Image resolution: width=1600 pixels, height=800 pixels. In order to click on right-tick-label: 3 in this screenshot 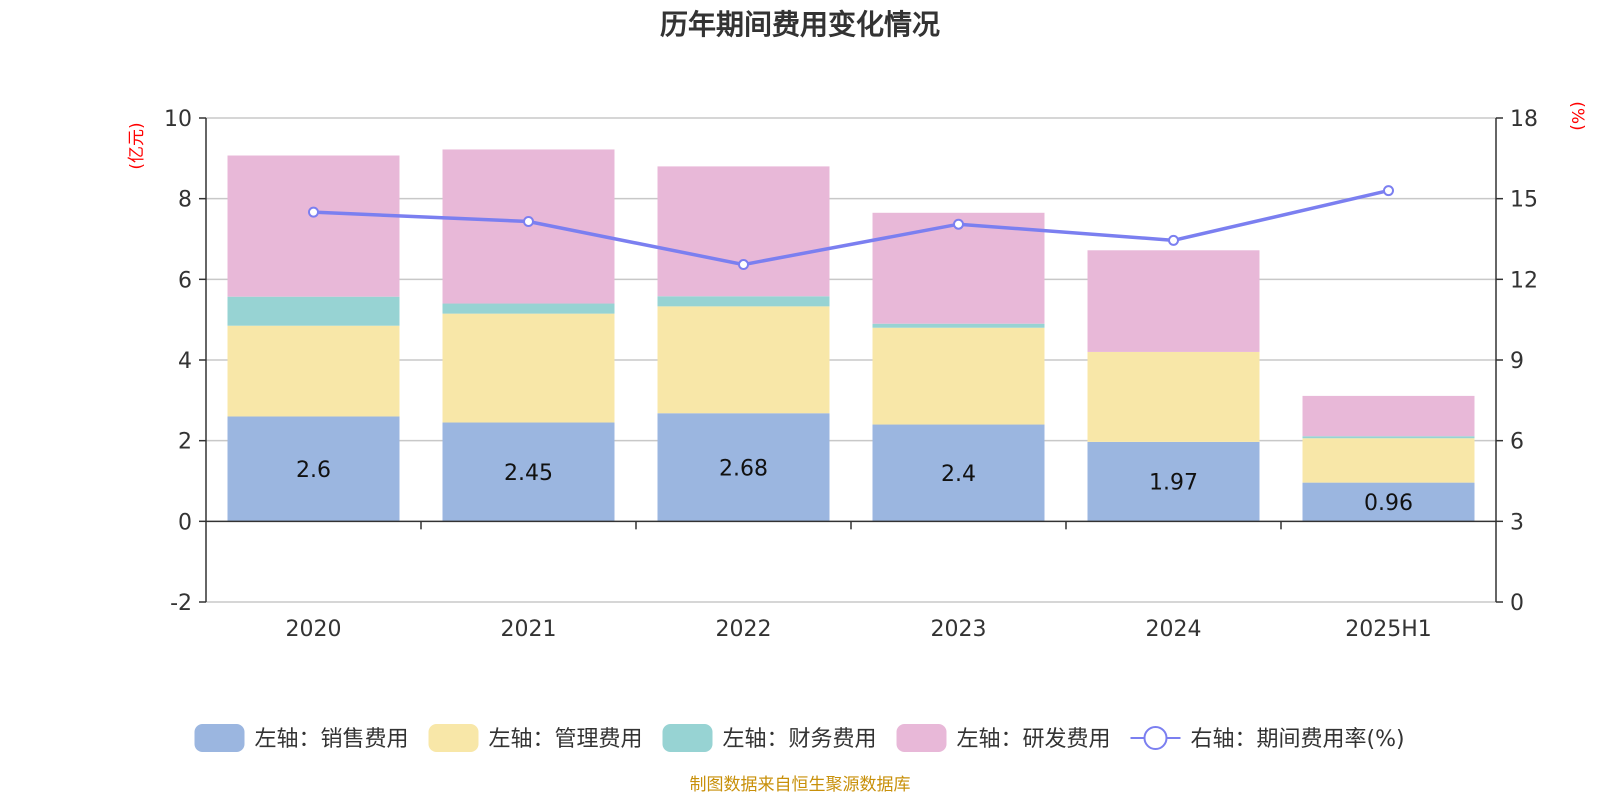, I will do `click(1517, 522)`.